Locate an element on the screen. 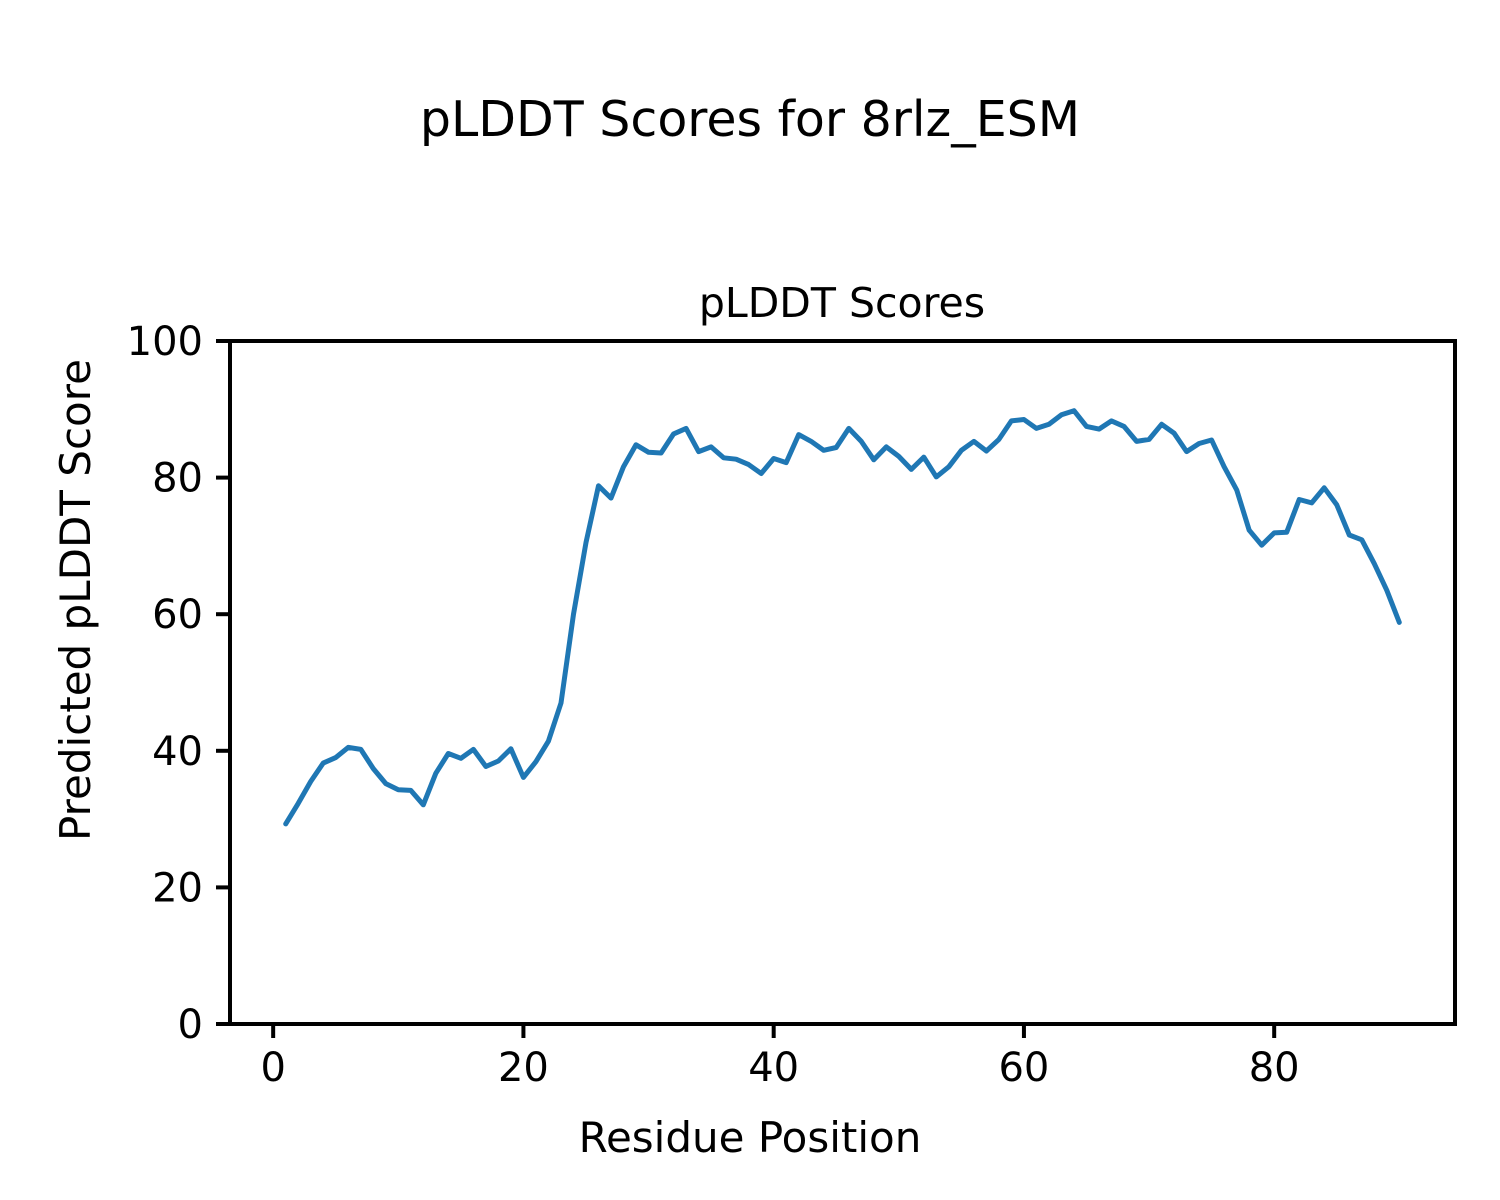 This screenshot has width=1500, height=1200. x-tick-label: 40 is located at coordinates (773, 1068).